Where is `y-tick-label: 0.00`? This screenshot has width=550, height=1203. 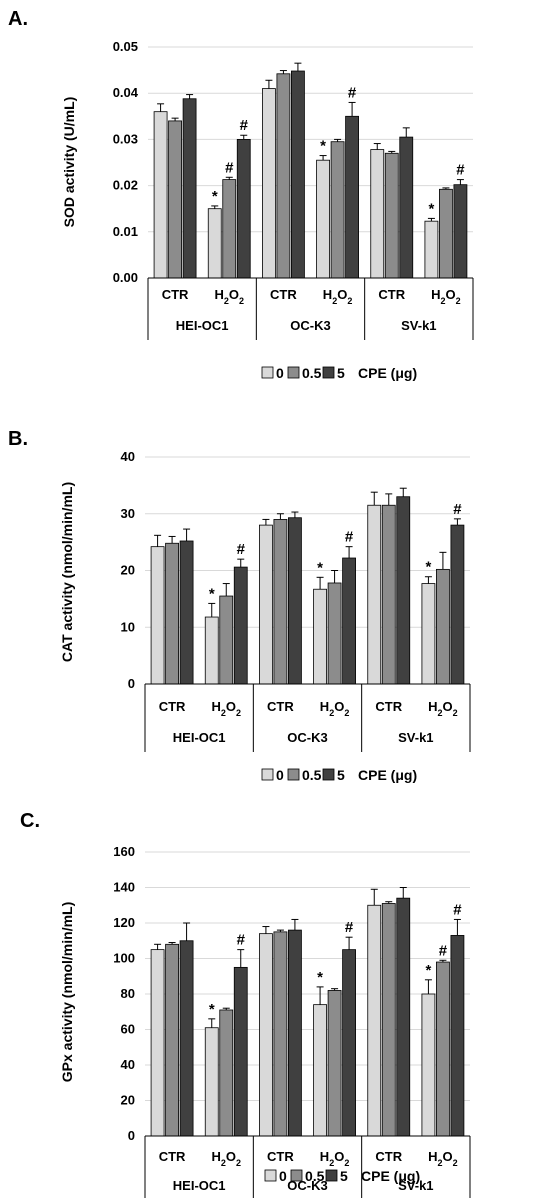 y-tick-label: 0.00 is located at coordinates (125, 277).